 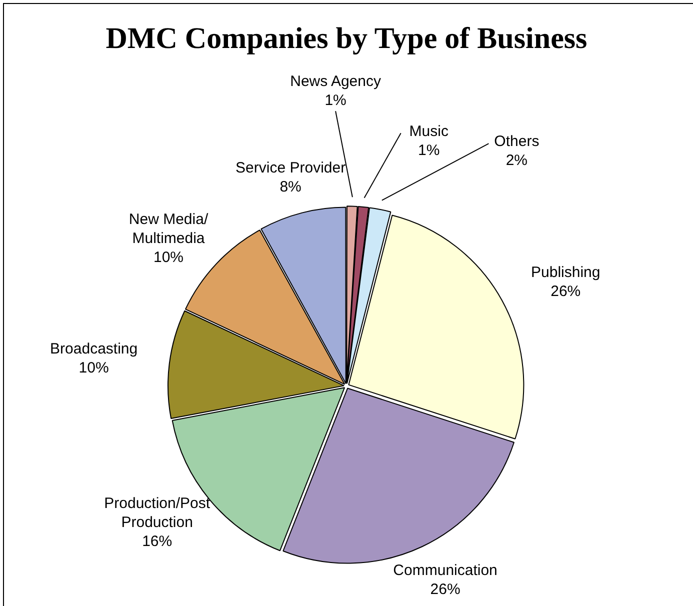 I want to click on slice-label: Communication, so click(x=445, y=571).